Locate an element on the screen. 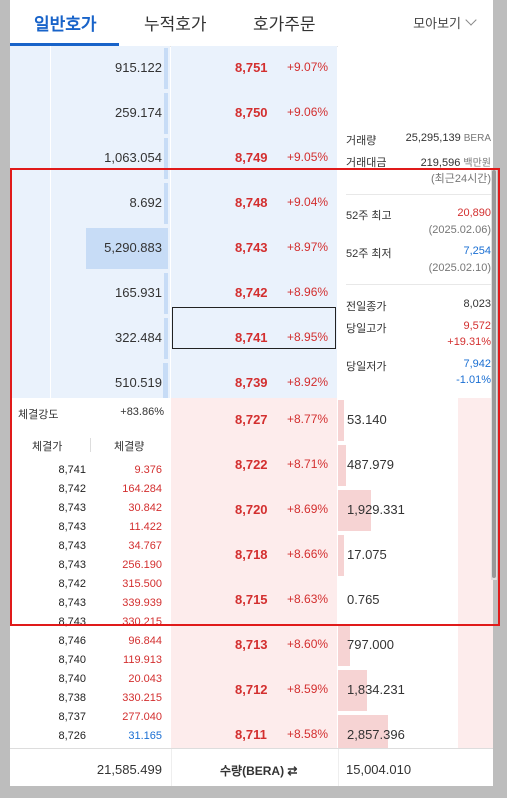 The image size is (507, 798). ask-price-cell: 8,743 +8.97% is located at coordinates (254, 248).